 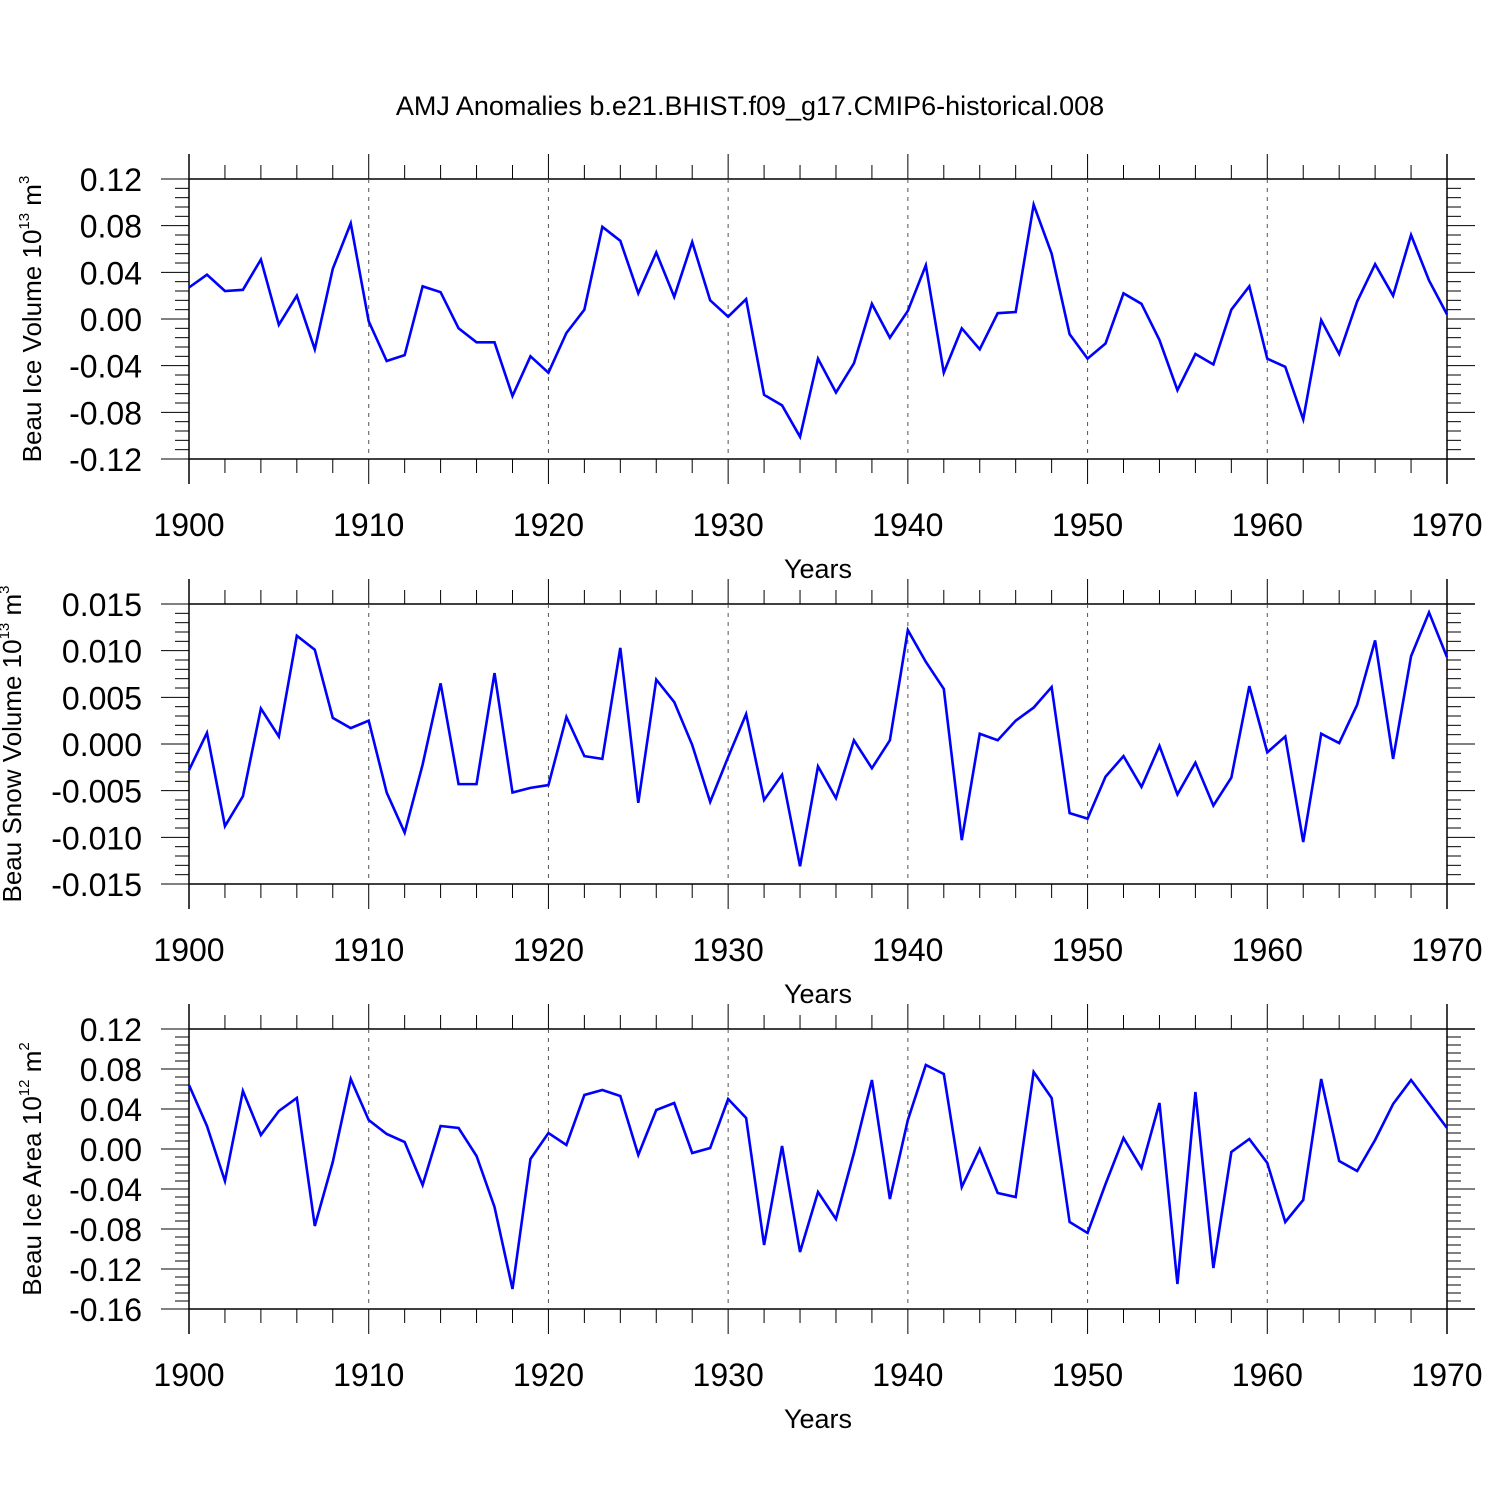 I want to click on y-axis-title-text: Beau Ice Volume 10, so click(x=32, y=346).